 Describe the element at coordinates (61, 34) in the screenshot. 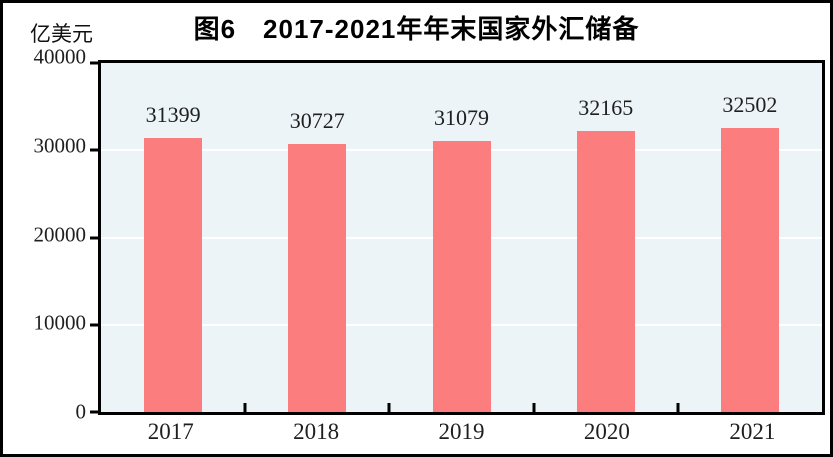

I see `y-axis-unit-label: 亿美元` at that location.